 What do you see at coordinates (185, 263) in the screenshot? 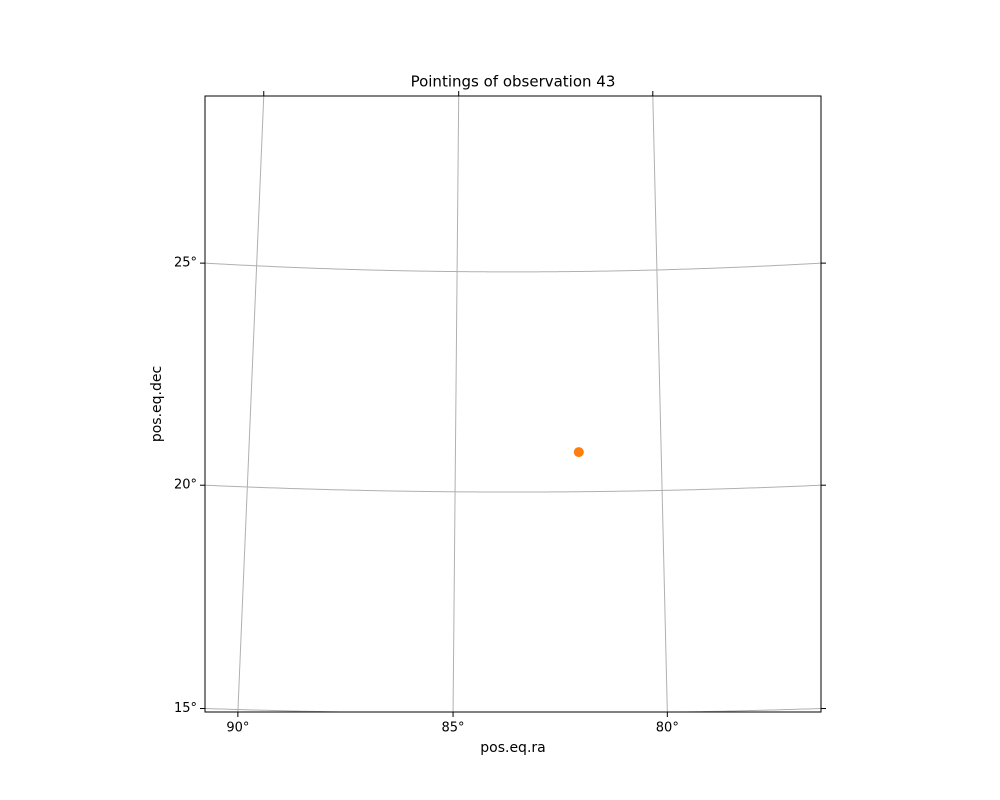
I see `y-tick-label: 25°` at bounding box center [185, 263].